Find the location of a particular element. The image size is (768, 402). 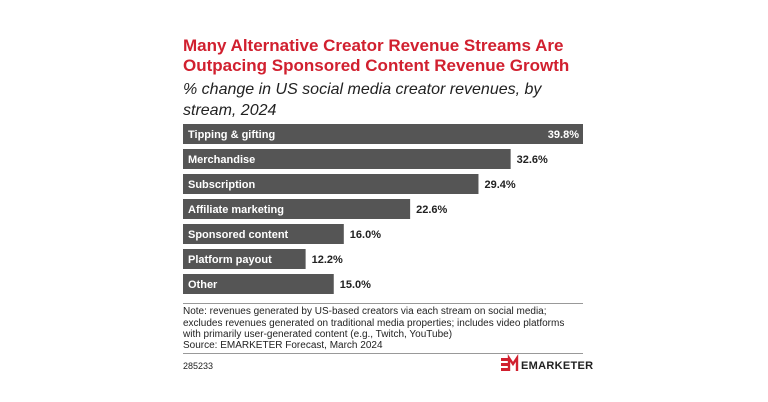

brand-logo is located at coordinates (510, 362).